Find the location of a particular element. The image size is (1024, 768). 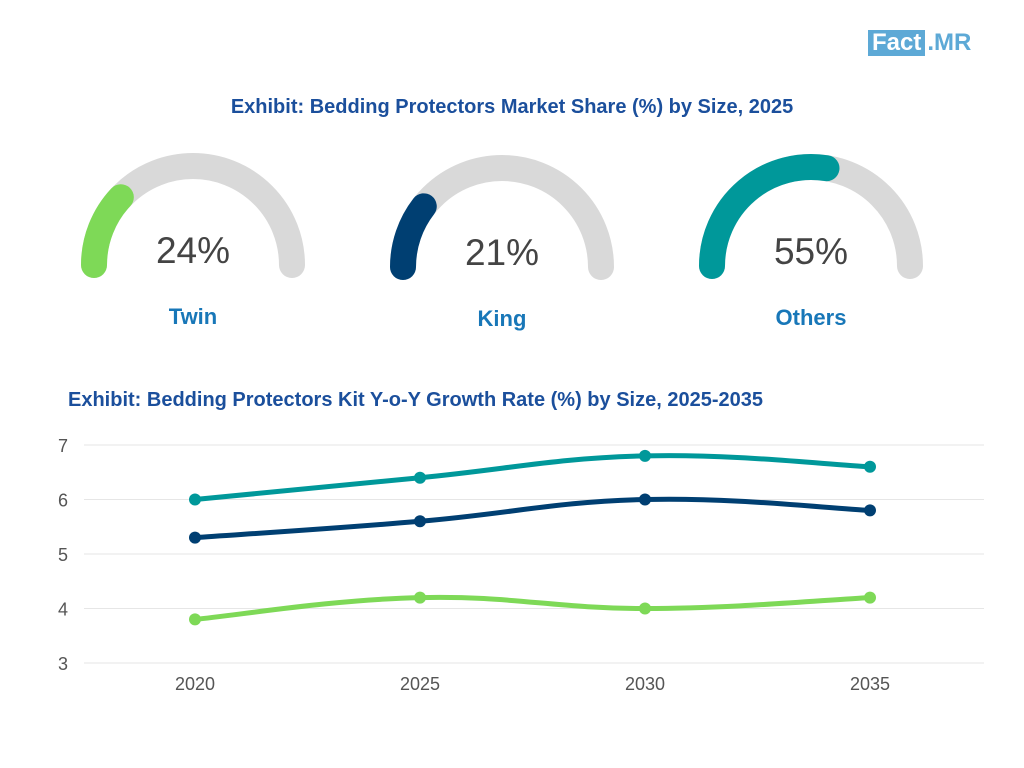

series-line-others is located at coordinates (532, 477).